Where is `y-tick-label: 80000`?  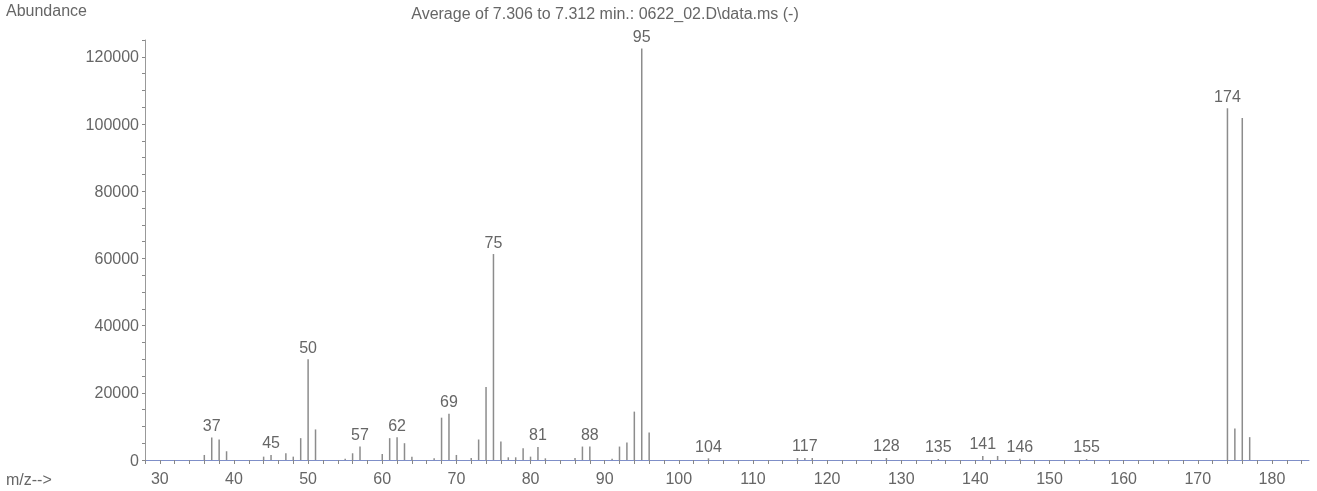 y-tick-label: 80000 is located at coordinates (117, 191).